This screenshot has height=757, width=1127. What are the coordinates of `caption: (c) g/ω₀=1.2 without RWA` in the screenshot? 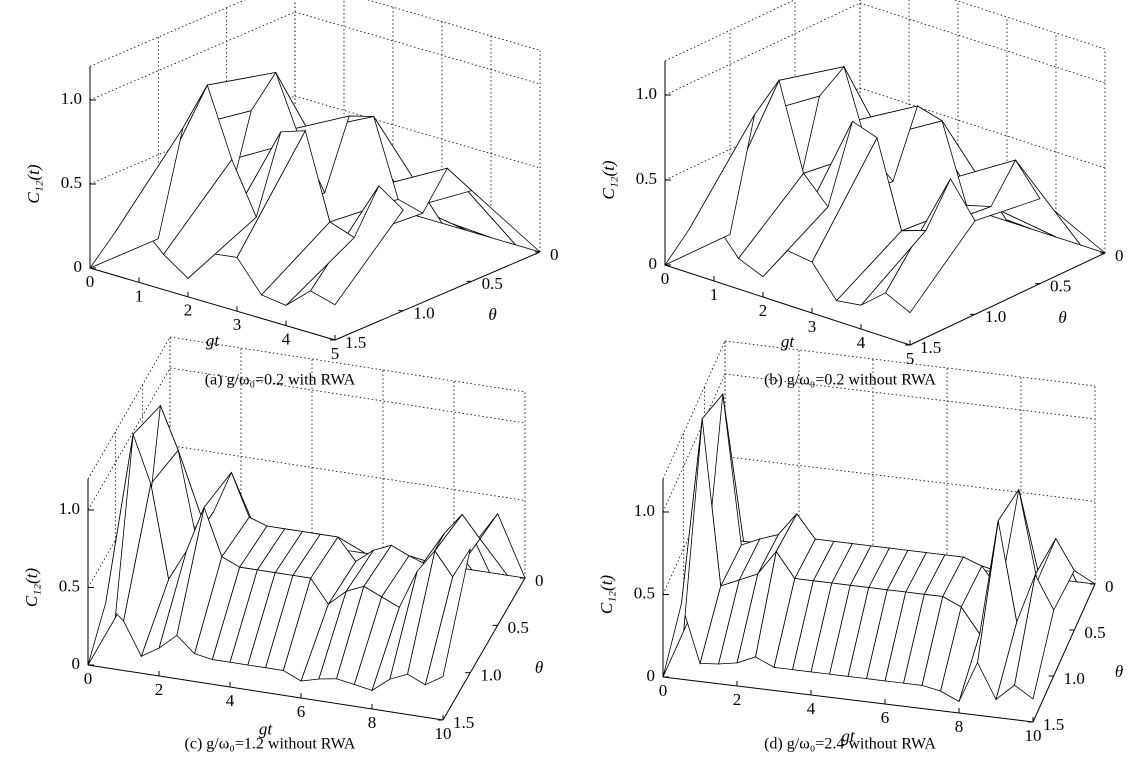 It's located at (270, 744).